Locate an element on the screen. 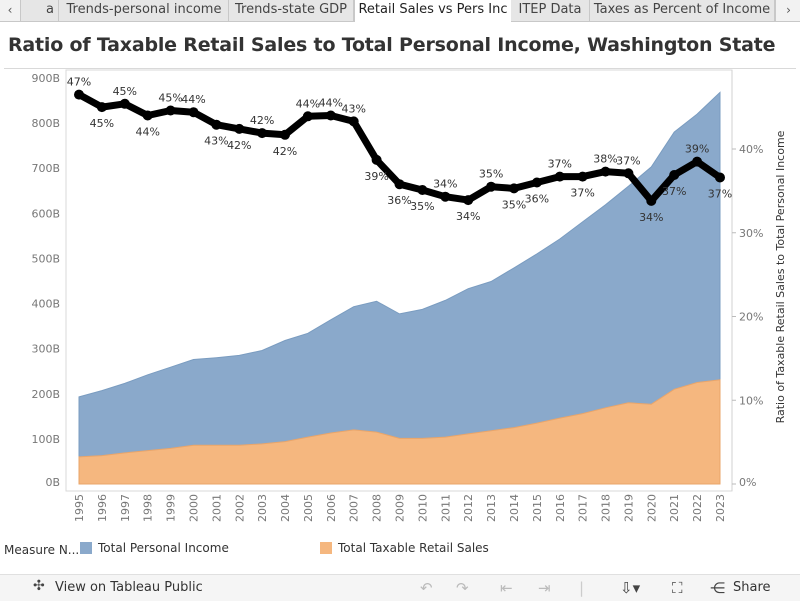 Image resolution: width=800 pixels, height=601 pixels. forward-icon: ⇥ is located at coordinates (544, 588).